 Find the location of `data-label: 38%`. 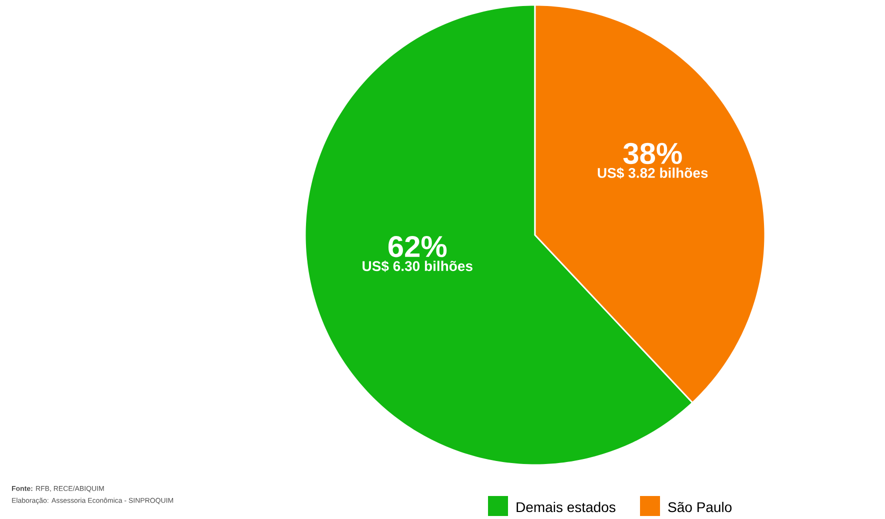

data-label: 38% is located at coordinates (652, 153).